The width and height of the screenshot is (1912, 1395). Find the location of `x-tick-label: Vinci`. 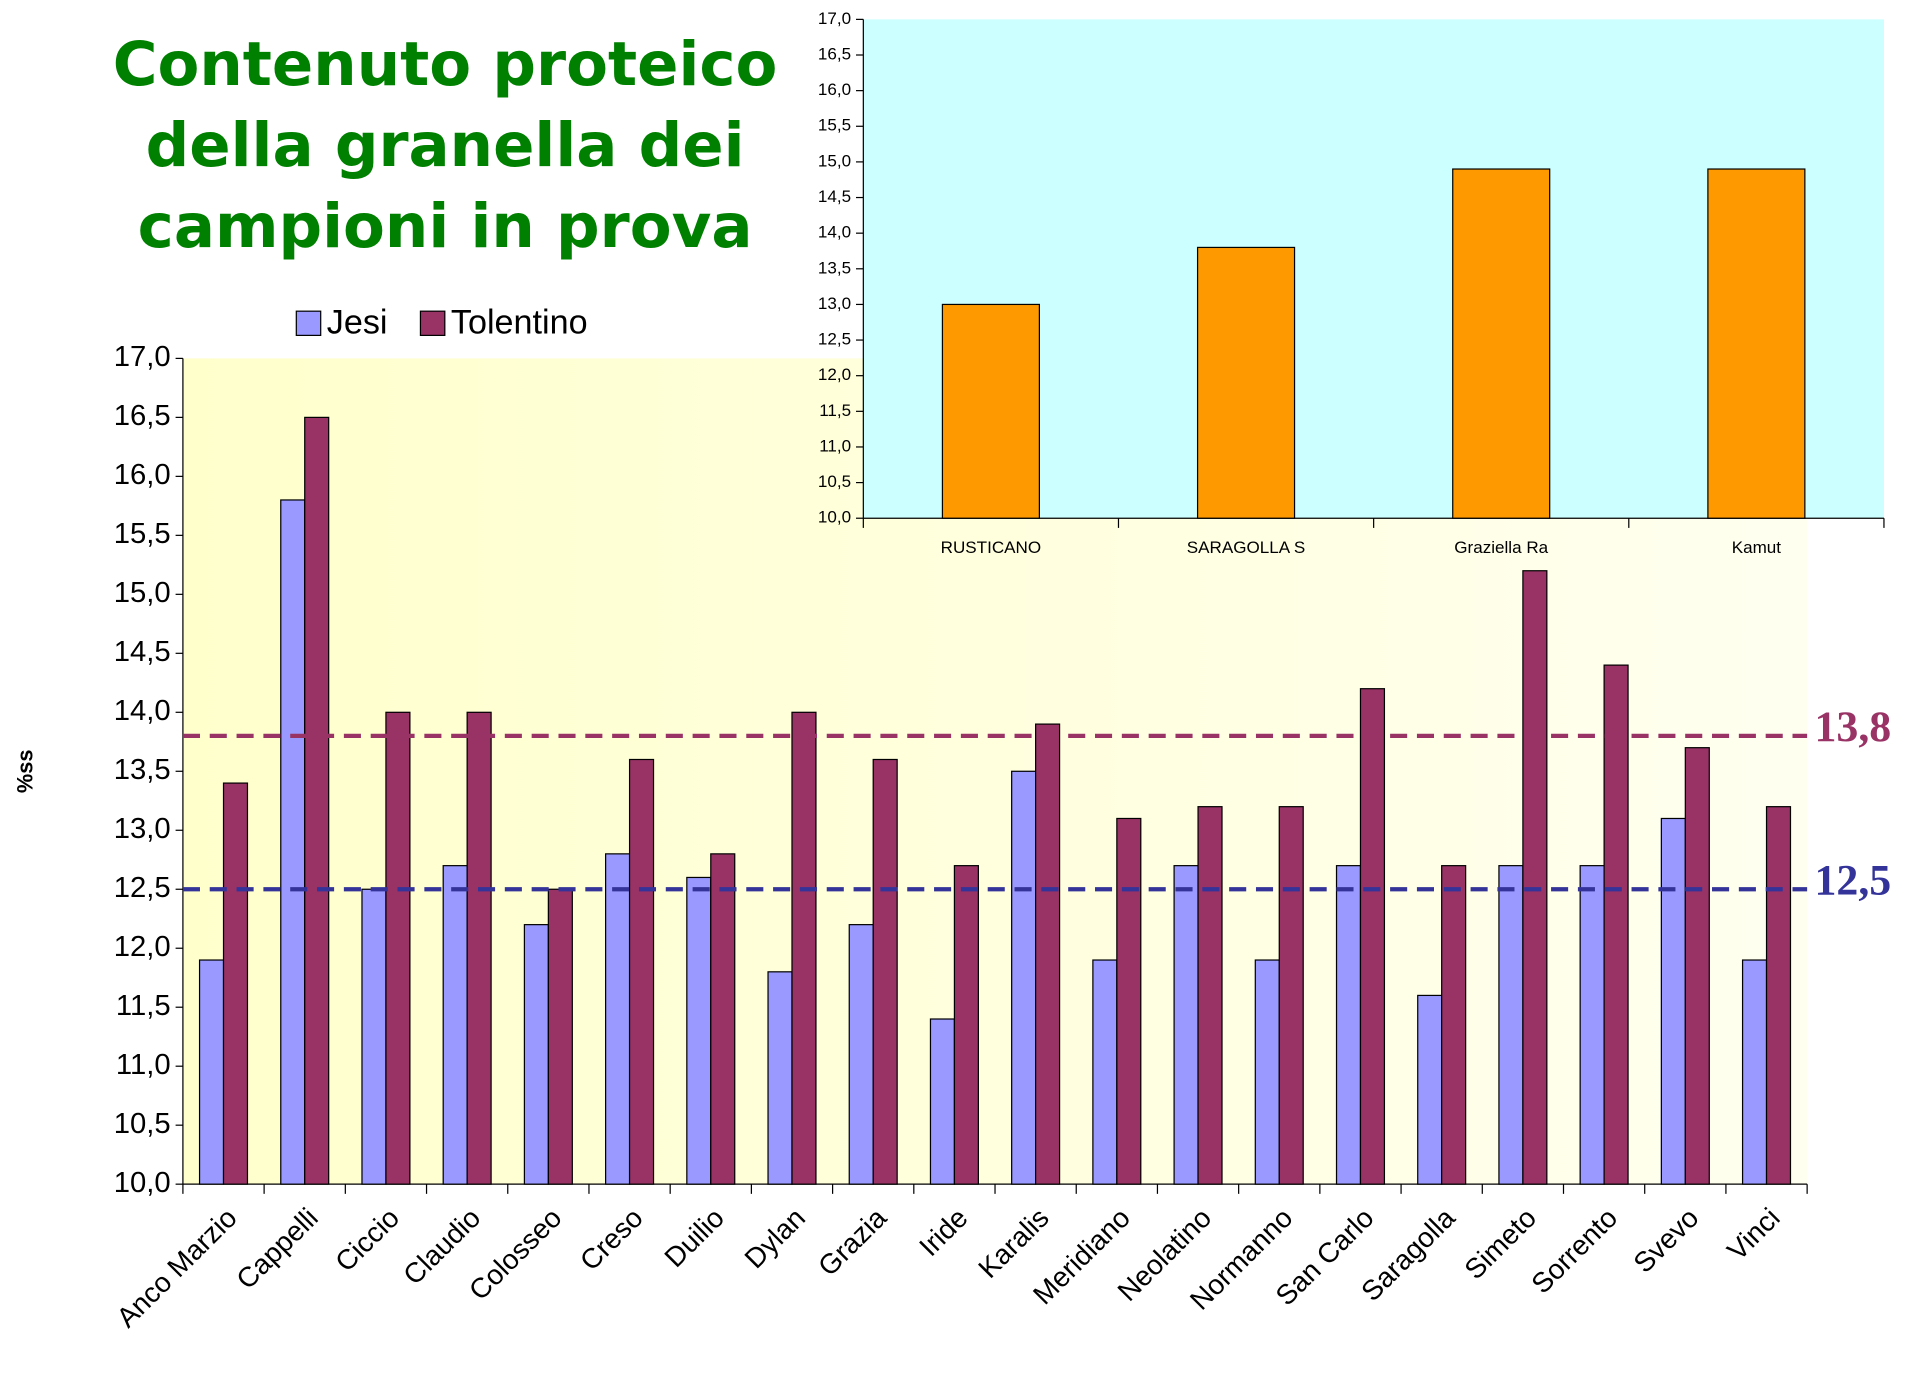

x-tick-label: Vinci is located at coordinates (1753, 1234).